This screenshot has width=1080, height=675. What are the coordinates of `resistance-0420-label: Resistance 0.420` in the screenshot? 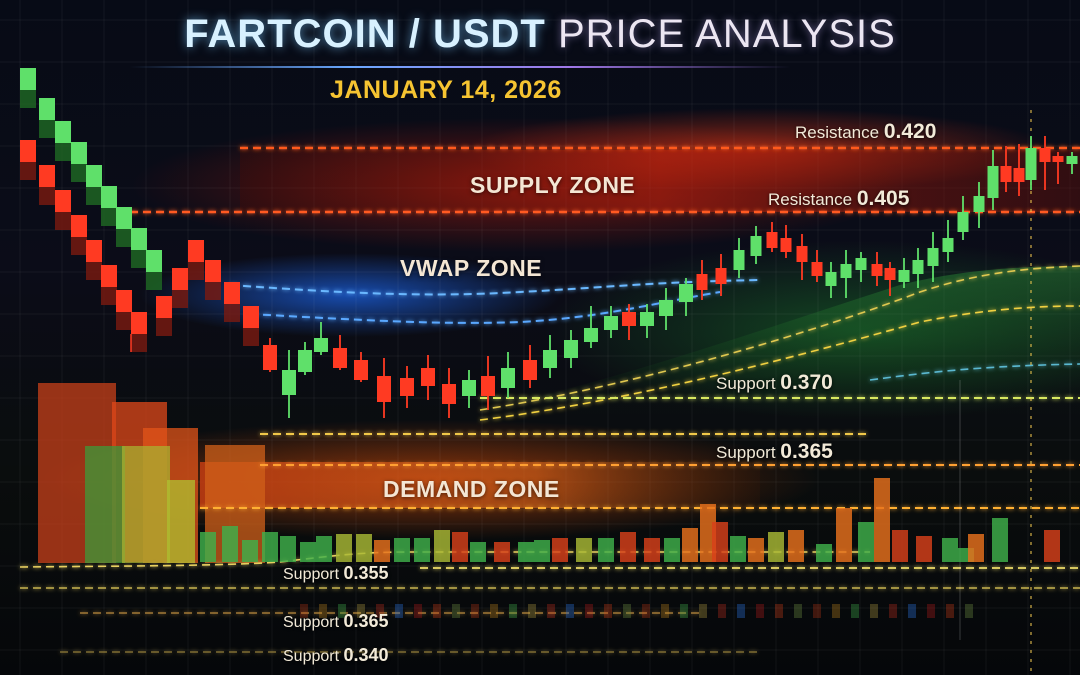 It's located at (865, 132).